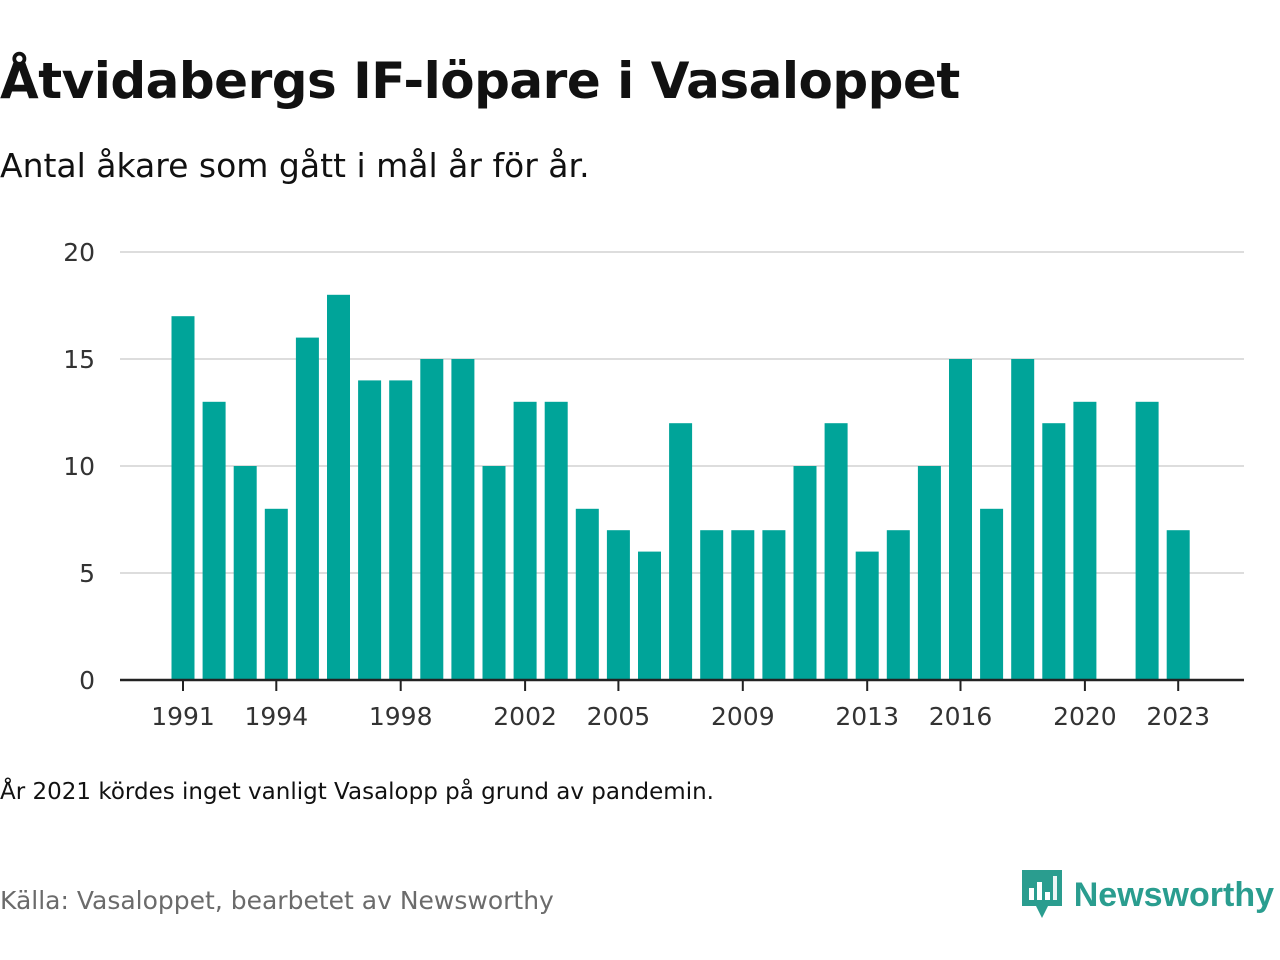  What do you see at coordinates (401, 530) in the screenshot?
I see `bar-1998` at bounding box center [401, 530].